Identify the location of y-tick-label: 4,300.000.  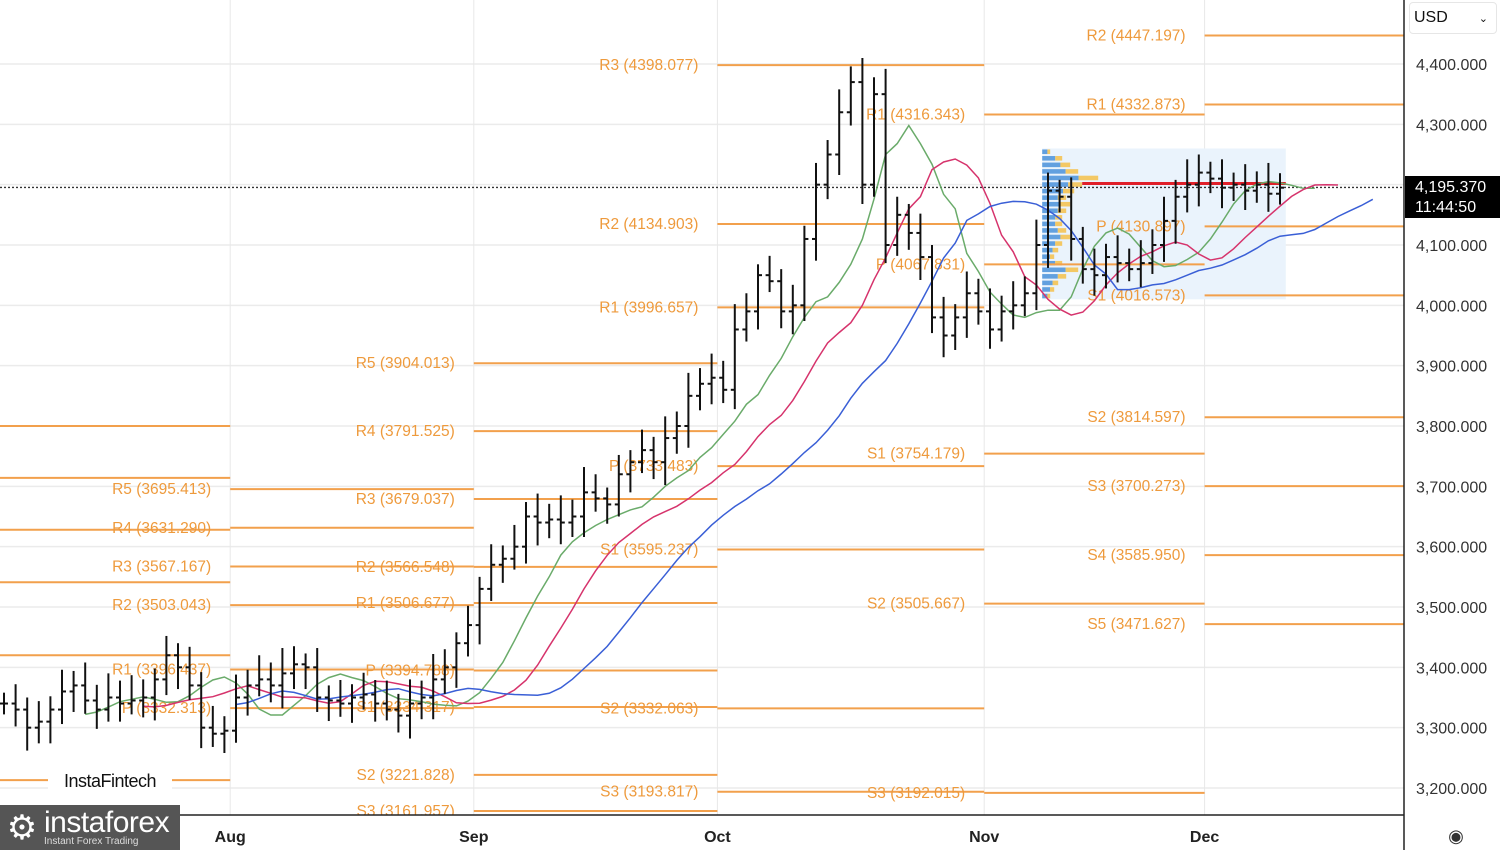
(1451, 125).